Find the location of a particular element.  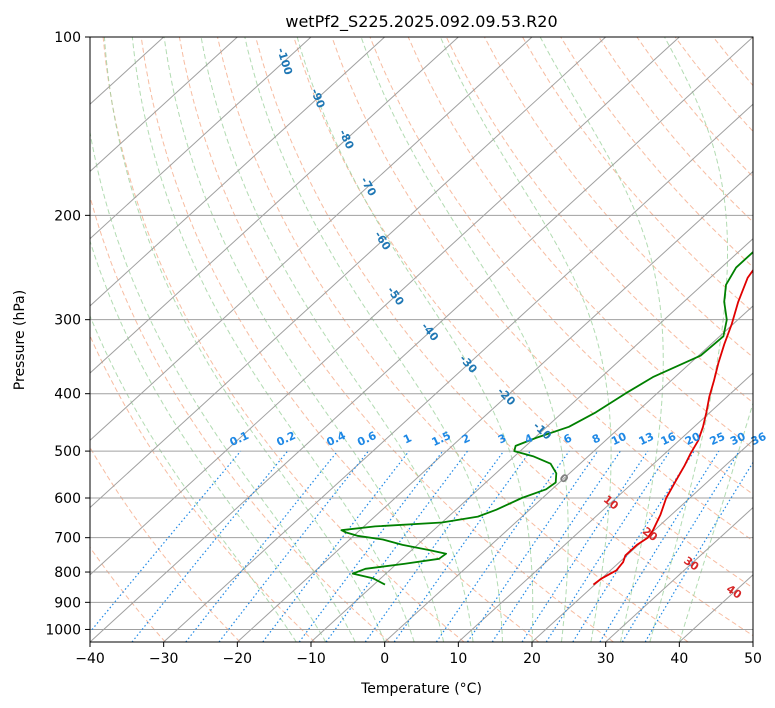

x-tick-label: 0 is located at coordinates (384, 659).